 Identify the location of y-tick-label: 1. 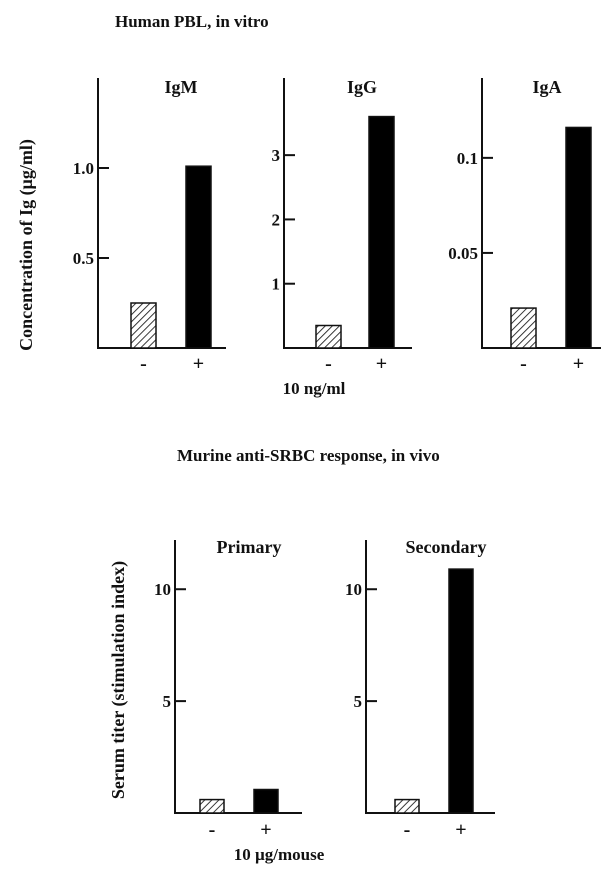
(276, 284).